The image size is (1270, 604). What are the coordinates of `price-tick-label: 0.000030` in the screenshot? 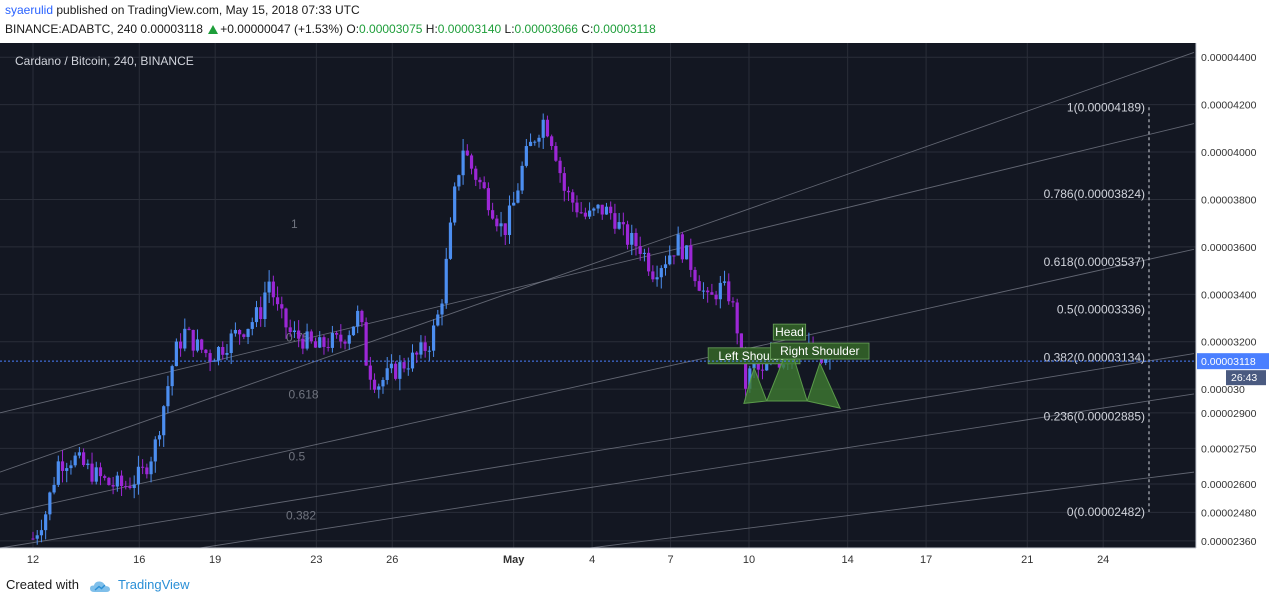 It's located at (1223, 390).